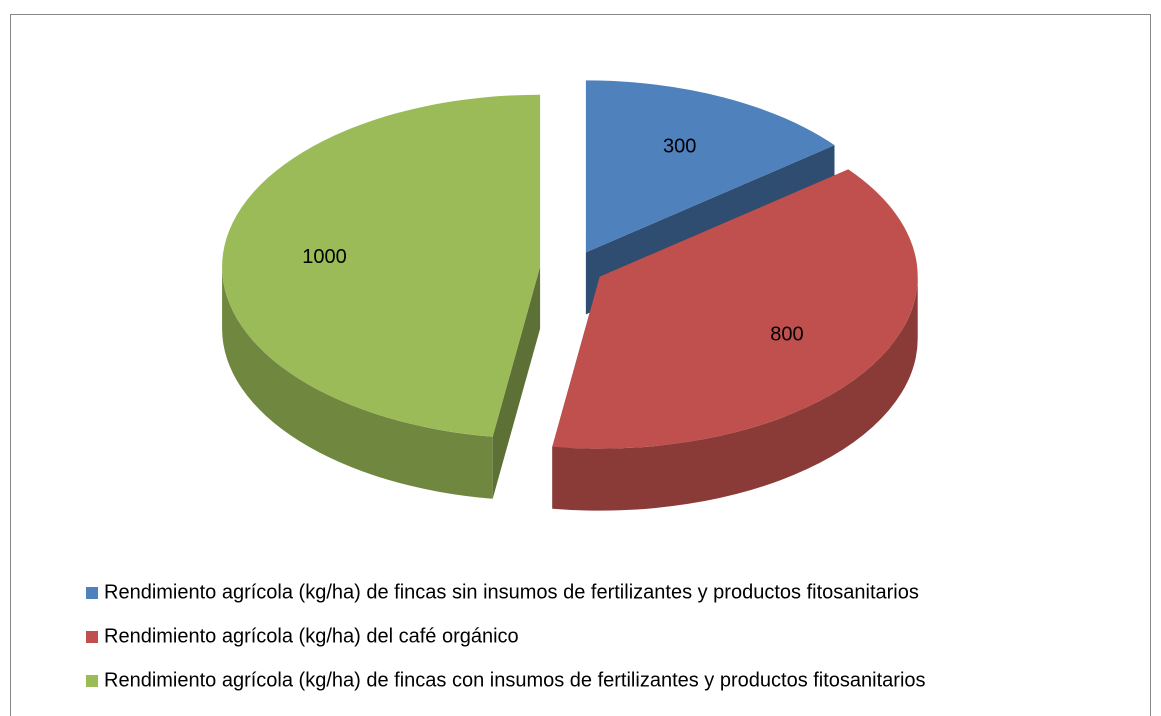 Image resolution: width=1161 pixels, height=716 pixels. Describe the element at coordinates (516, 382) in the screenshot. I see `slice-cut-face` at that location.